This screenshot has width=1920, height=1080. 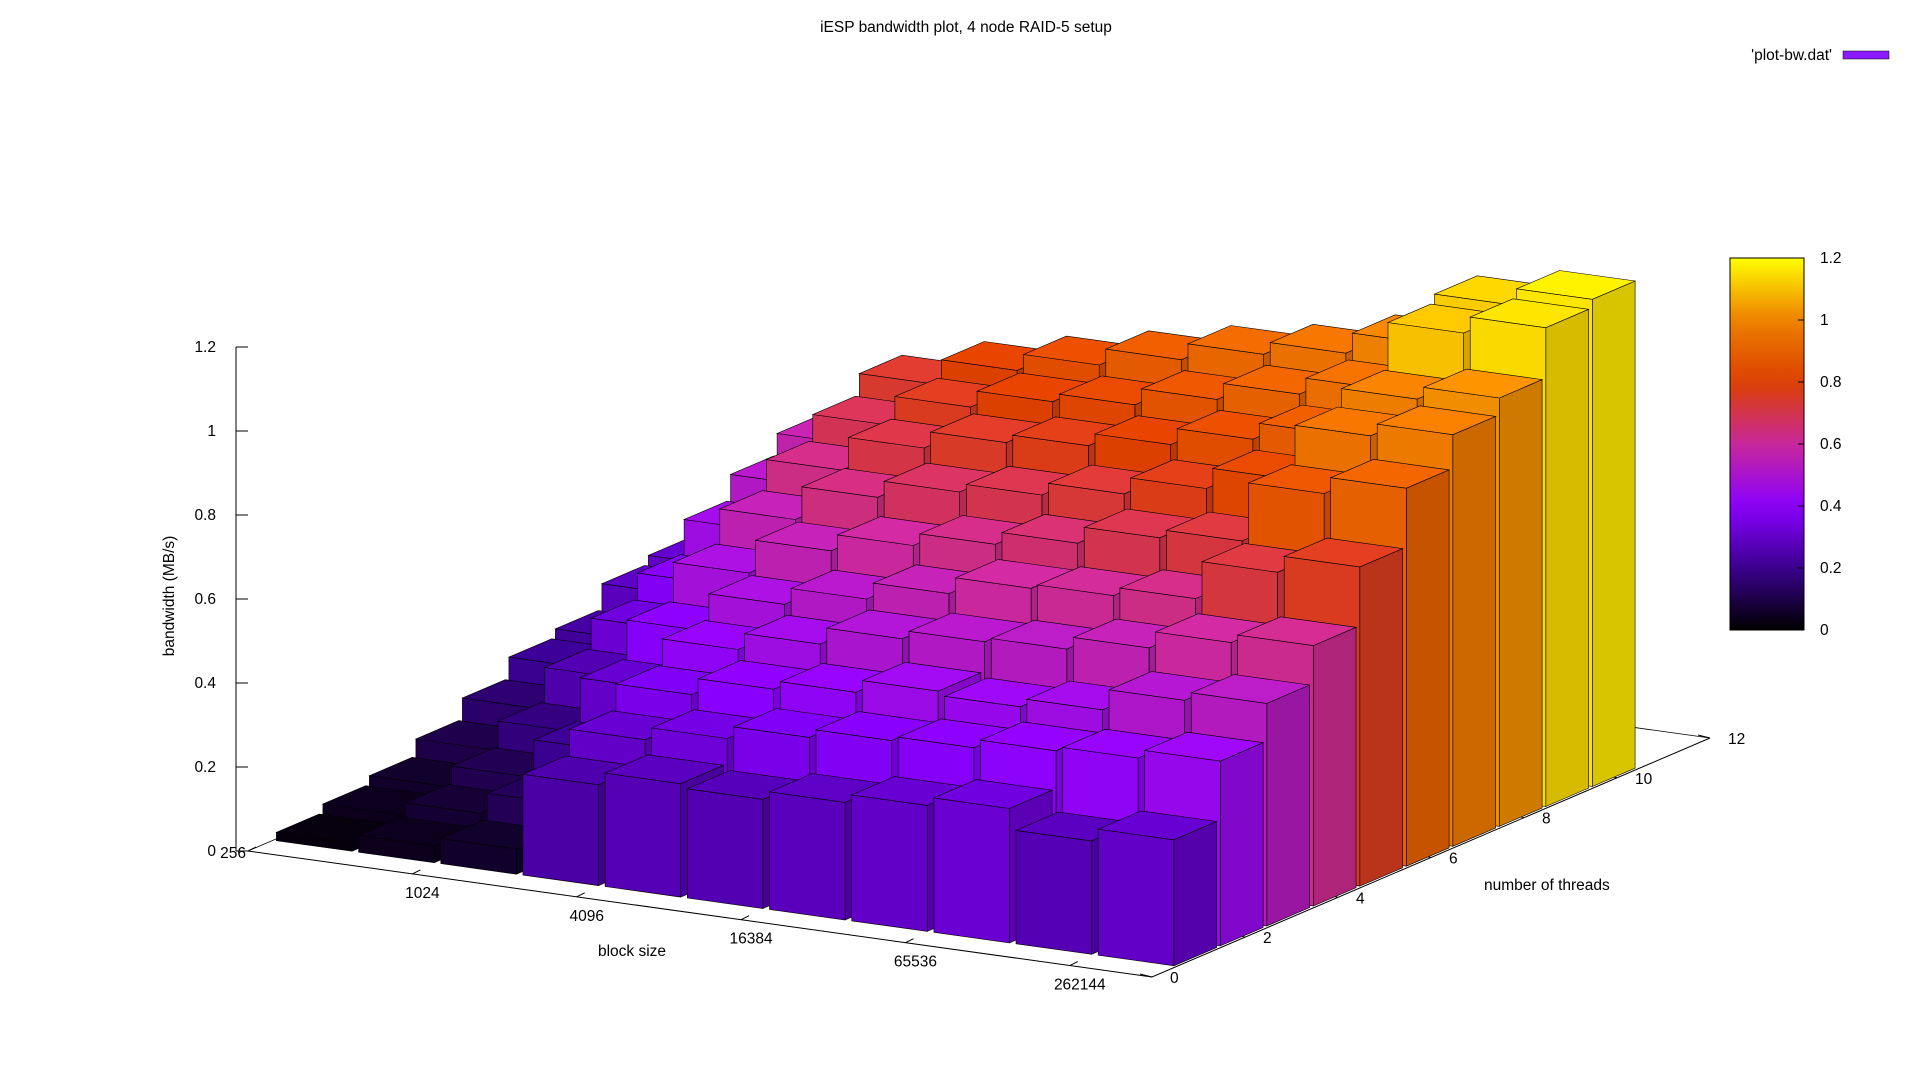 I want to click on x-tick-label: 1024, so click(x=422, y=893).